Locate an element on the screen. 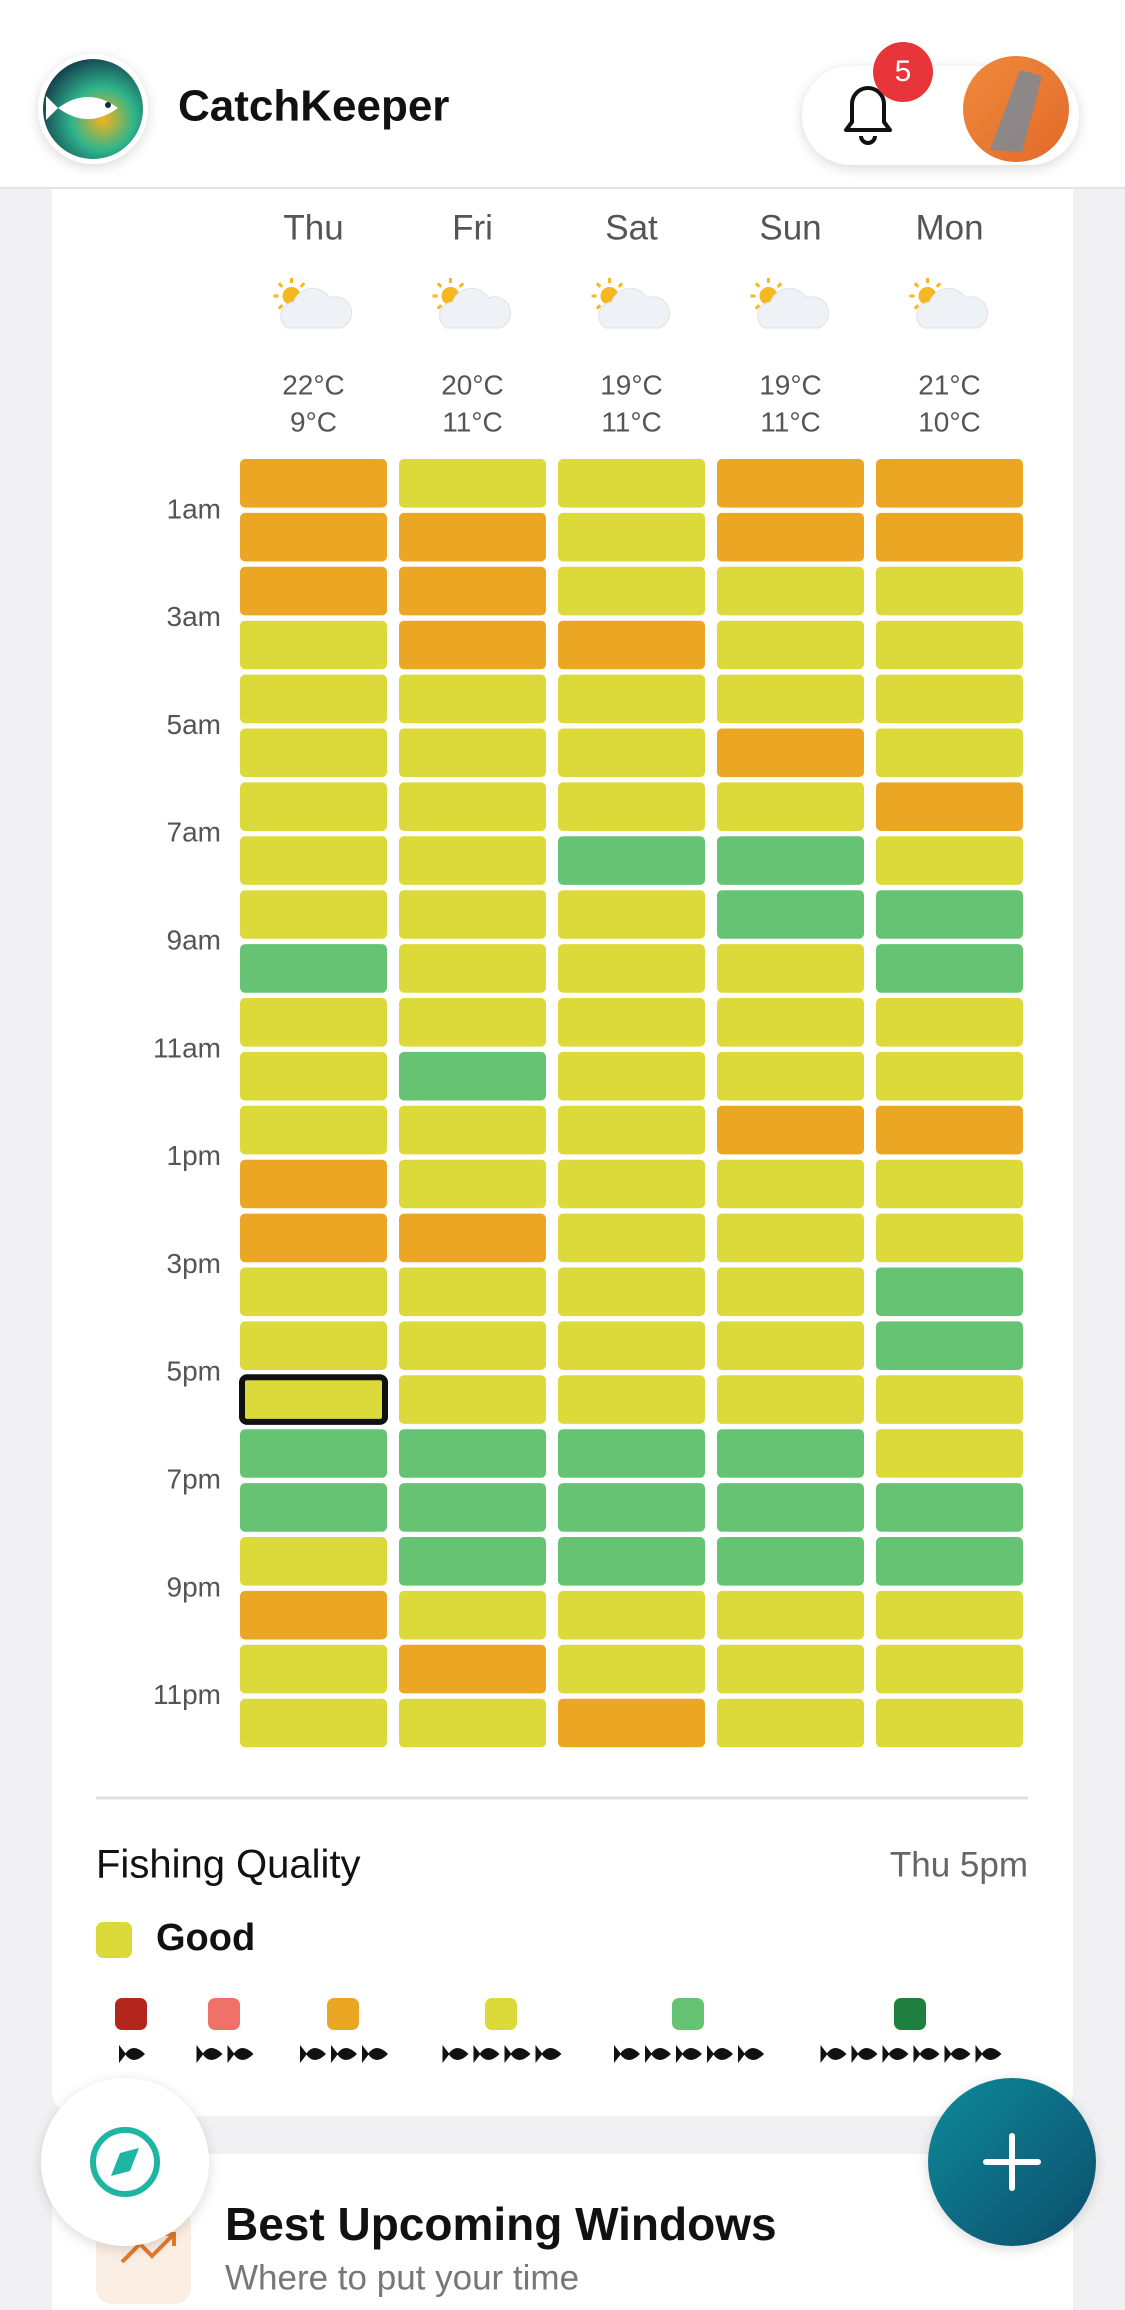 The height and width of the screenshot is (2310, 1125). add-button is located at coordinates (1012, 2162).